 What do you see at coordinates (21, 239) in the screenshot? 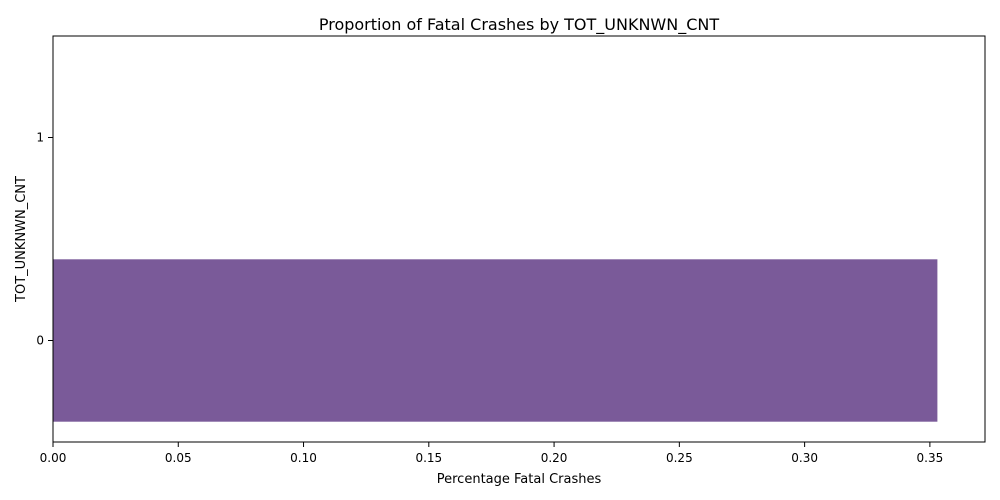
I see `y-axis-label: TOT_UNKNWN_CNT` at bounding box center [21, 239].